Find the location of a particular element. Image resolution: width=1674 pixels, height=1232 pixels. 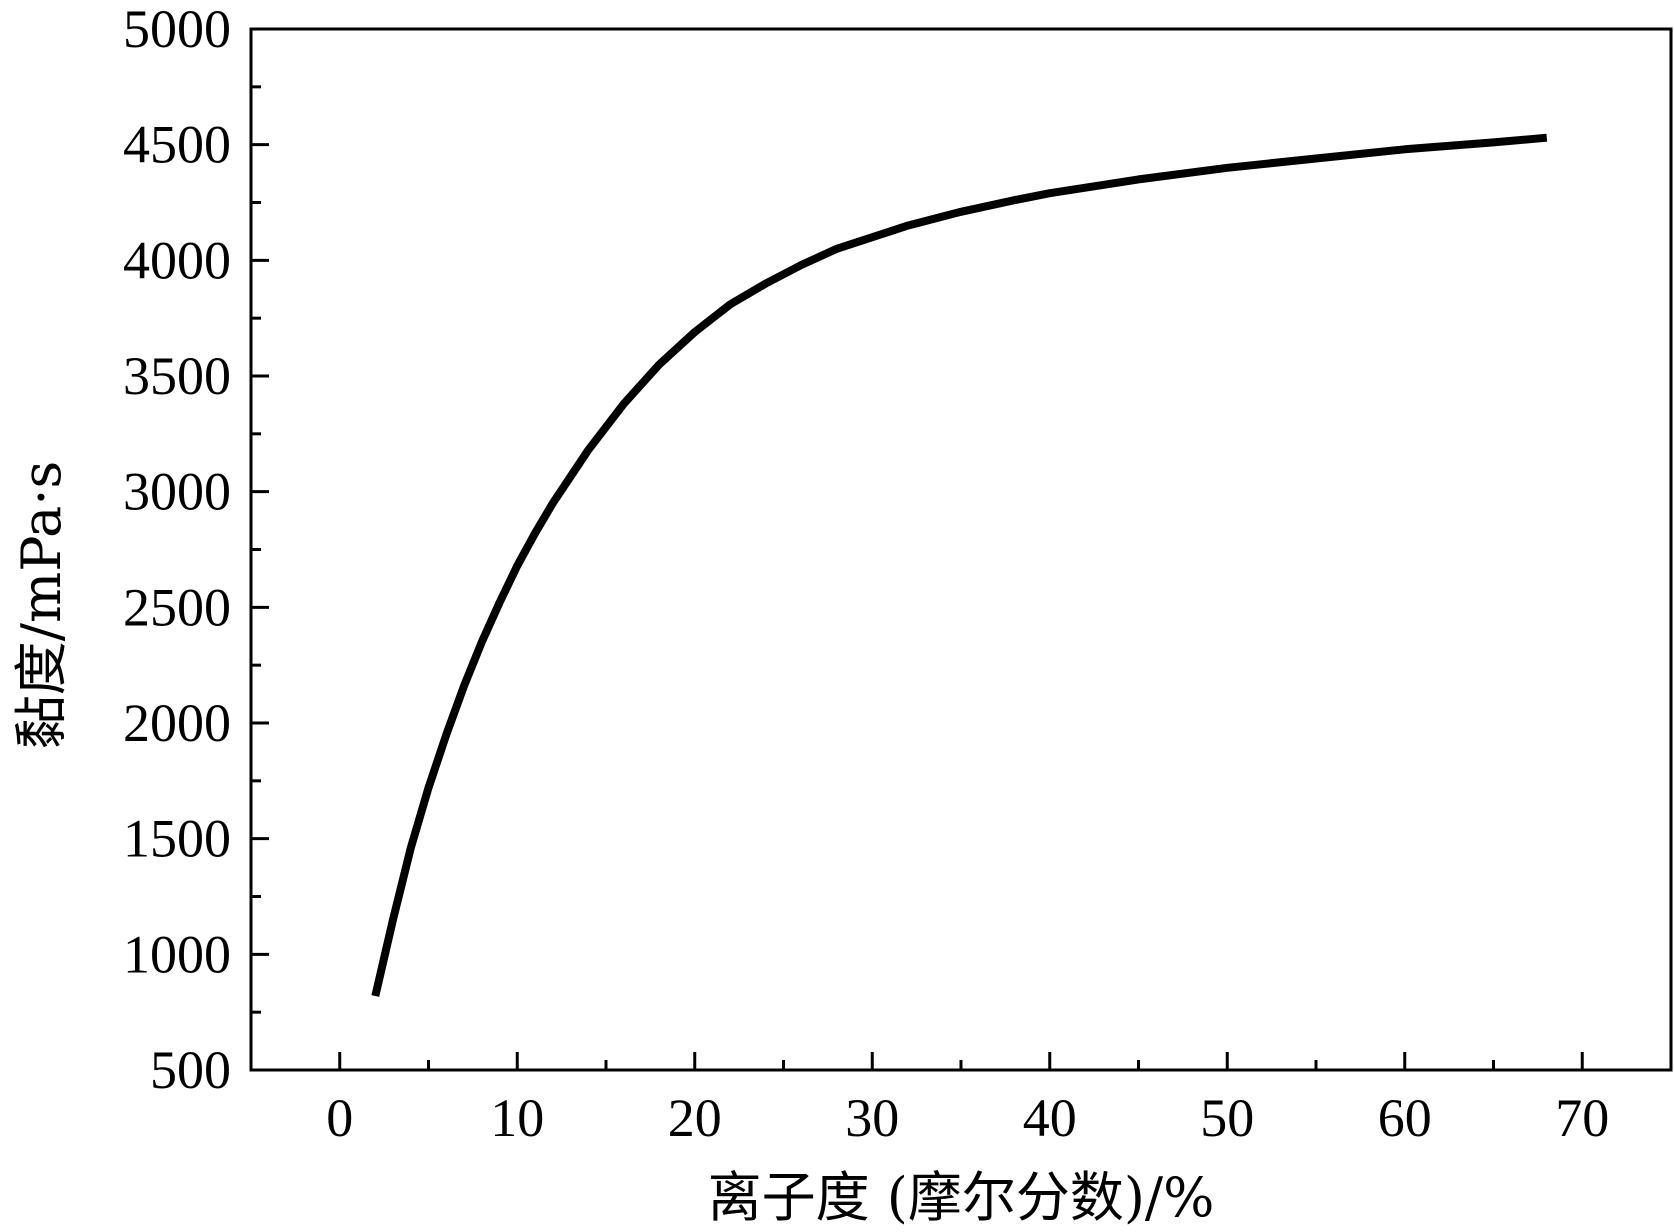

y-axis-tick-labels: 500 1000 1500 2000 2500 3000 3500 4000 4500 5000 is located at coordinates (177, 550).